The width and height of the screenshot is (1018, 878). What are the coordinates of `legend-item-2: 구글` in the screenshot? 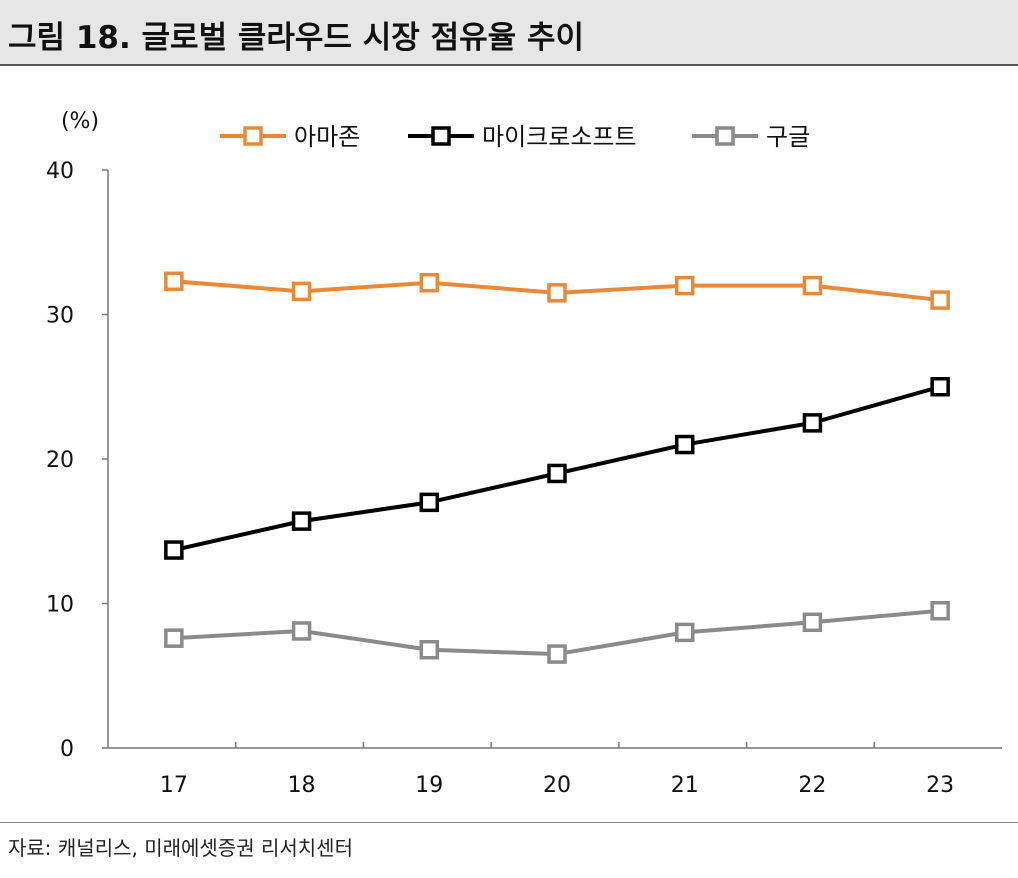 It's located at (751, 137).